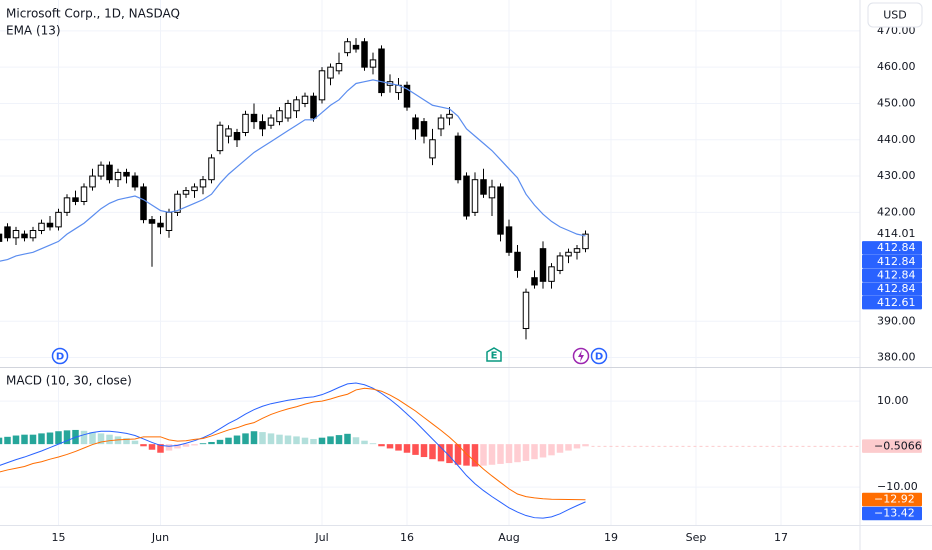 This screenshot has height=550, width=932. Describe the element at coordinates (898, 445) in the screenshot. I see `value-tag-label: −0.5066` at that location.